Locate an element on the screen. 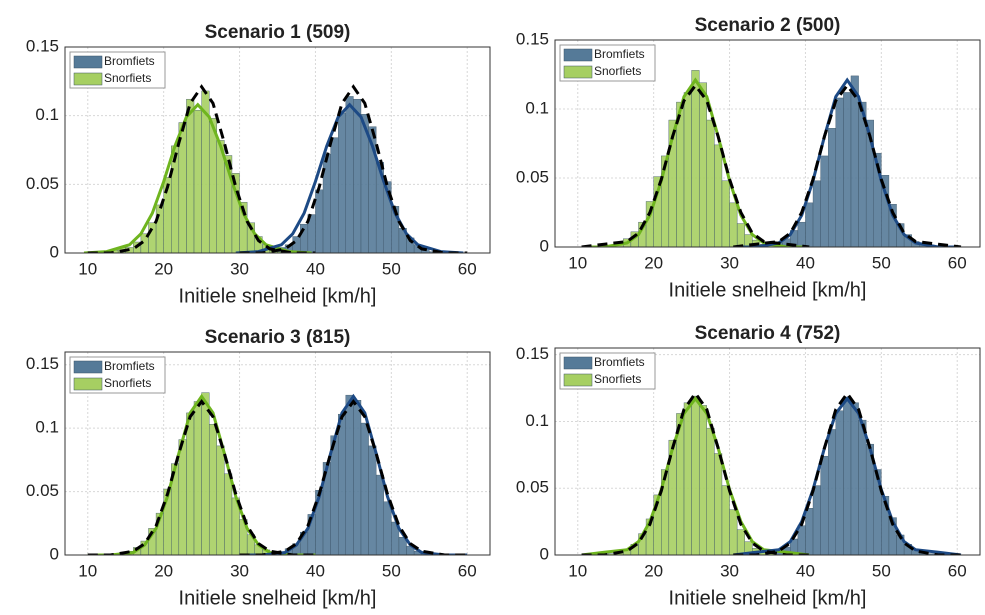 This screenshot has width=985, height=615. subplot-title: Scenario 1 (509) is located at coordinates (278, 32).